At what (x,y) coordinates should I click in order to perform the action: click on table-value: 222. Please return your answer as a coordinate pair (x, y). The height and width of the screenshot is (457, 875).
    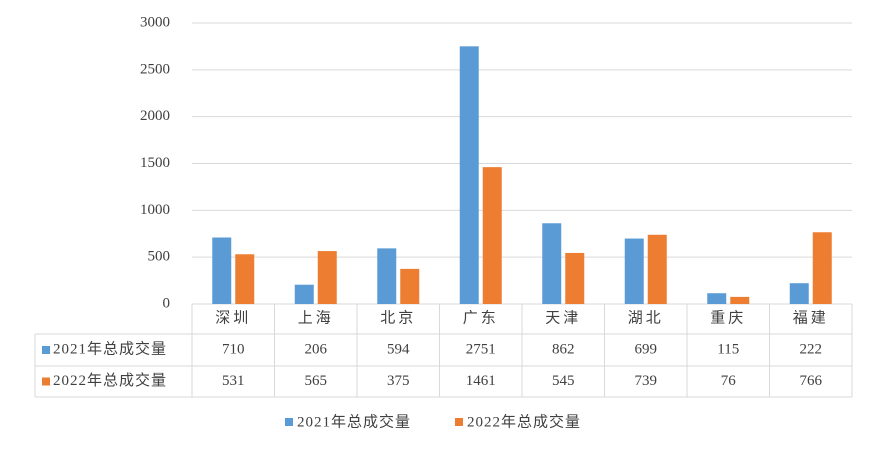
    Looking at the image, I should click on (811, 349).